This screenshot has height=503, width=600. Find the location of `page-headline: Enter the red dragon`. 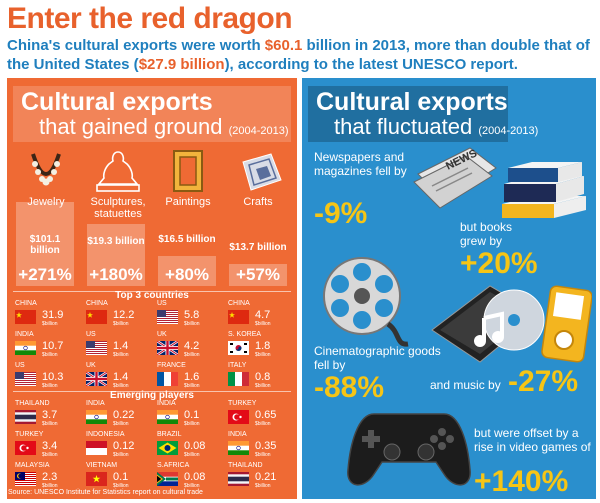

page-headline: Enter the red dragon is located at coordinates (150, 18).